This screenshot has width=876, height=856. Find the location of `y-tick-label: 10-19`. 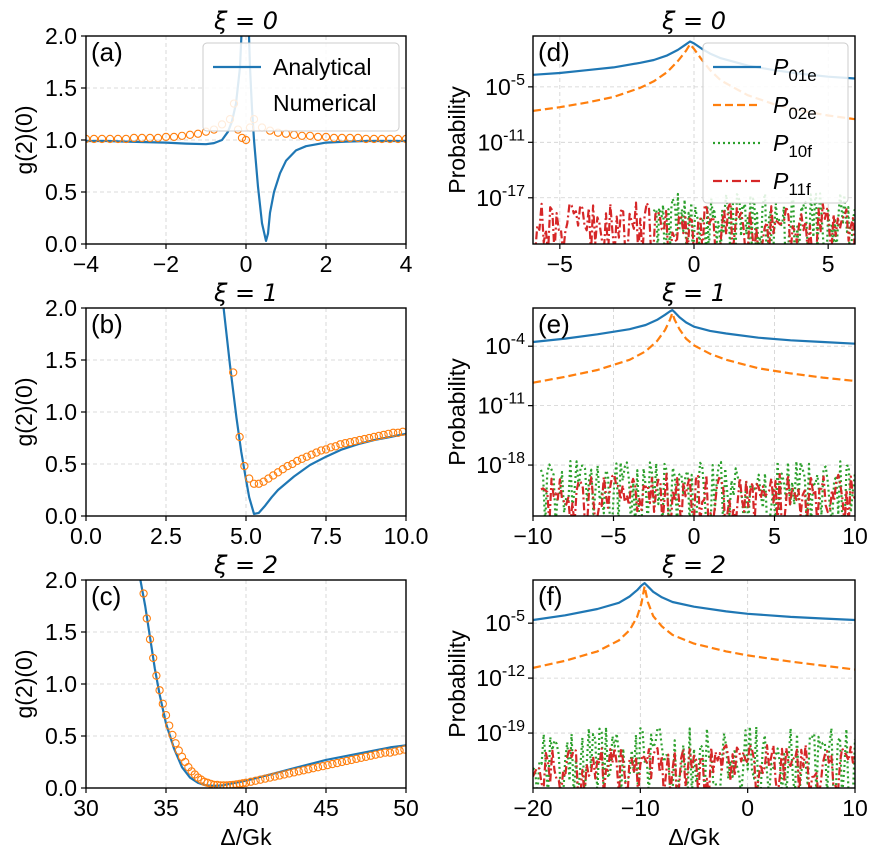

y-tick-label: 10-19 is located at coordinates (500, 732).